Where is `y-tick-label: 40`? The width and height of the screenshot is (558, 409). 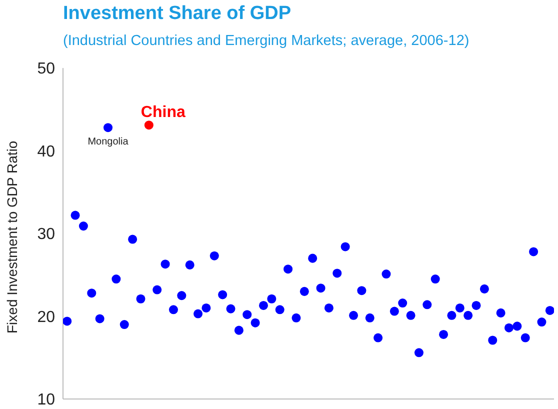 y-tick-label: 40 is located at coordinates (46, 151).